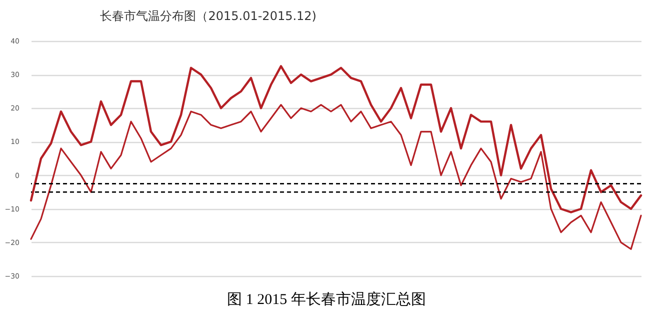 This screenshot has height=320, width=653. What do you see at coordinates (208, 16) in the screenshot?
I see `chart-title: 长春市气温分布图（2015.01-2015.12)` at bounding box center [208, 16].